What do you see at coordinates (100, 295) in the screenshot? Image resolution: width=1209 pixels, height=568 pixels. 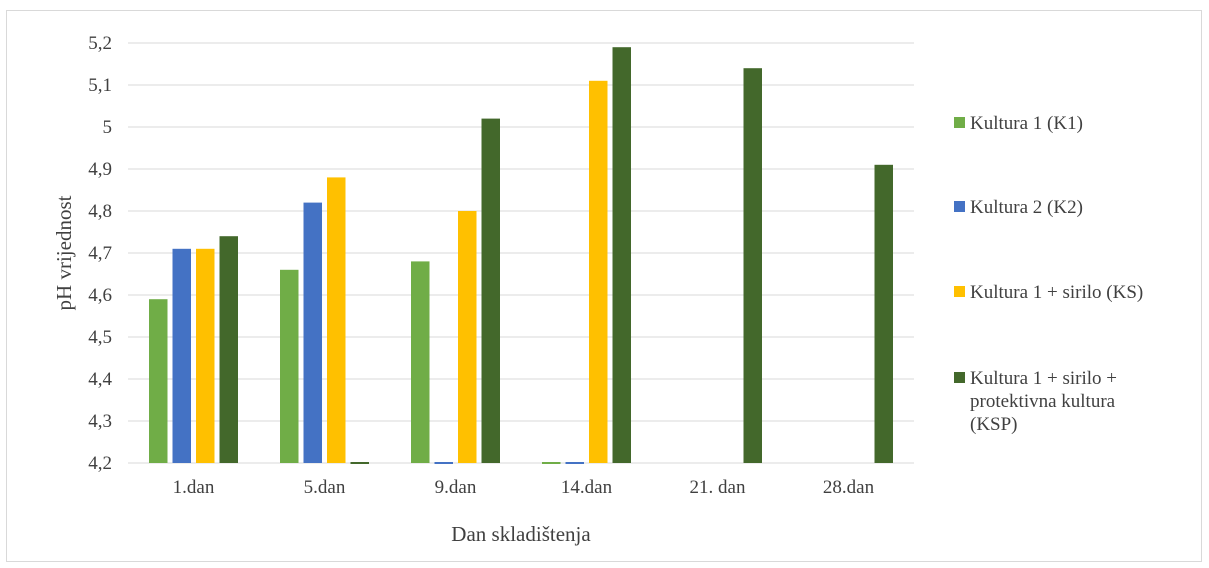 I see `y-tick-label: 4,6` at bounding box center [100, 295].